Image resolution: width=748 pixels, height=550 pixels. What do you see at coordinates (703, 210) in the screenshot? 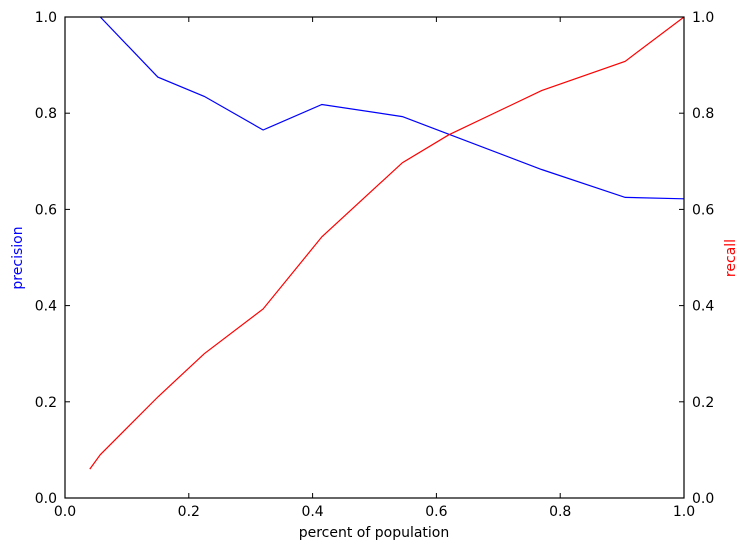
I see `right-y-tick-label: 0.6` at bounding box center [703, 210].